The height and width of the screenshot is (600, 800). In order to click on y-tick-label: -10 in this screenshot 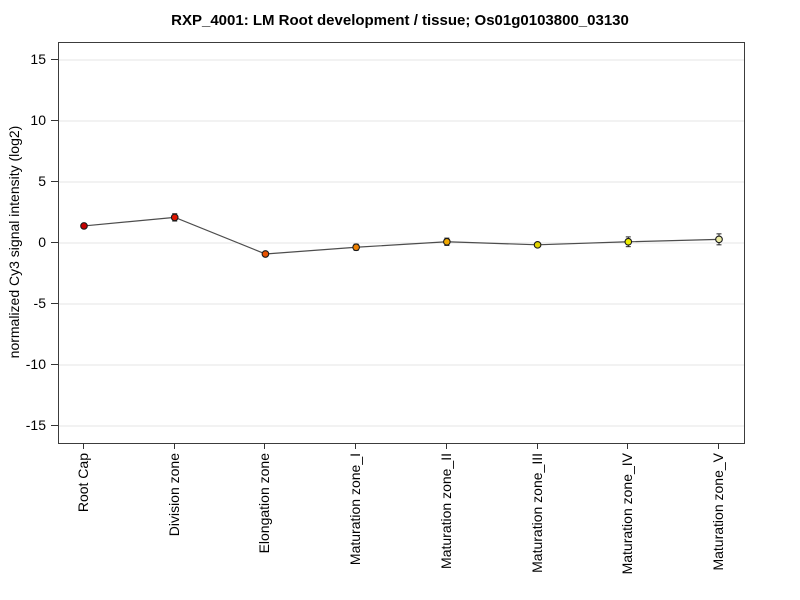, I will do `click(35, 364)`.